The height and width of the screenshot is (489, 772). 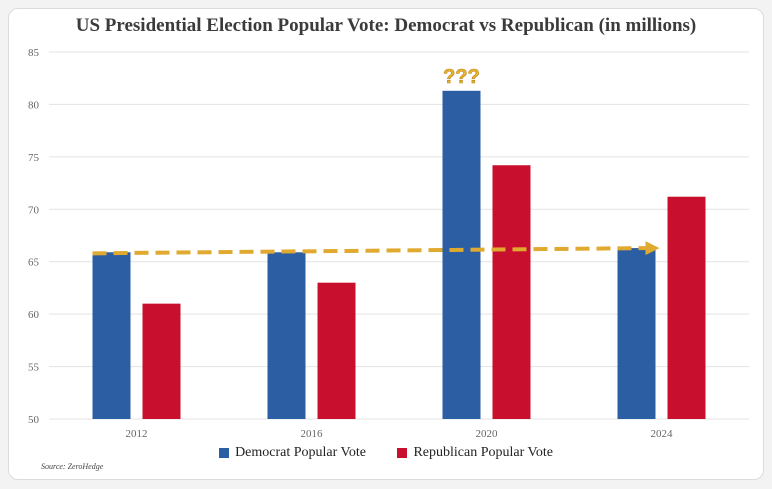 What do you see at coordinates (137, 434) in the screenshot?
I see `x-tick-label: 2012` at bounding box center [137, 434].